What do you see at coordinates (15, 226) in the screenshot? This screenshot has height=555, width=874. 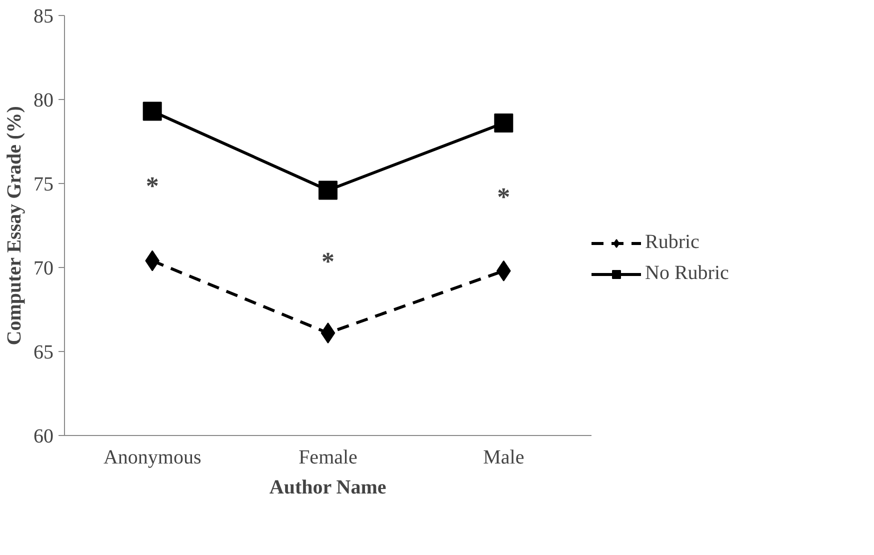 I see `y-axis-title: Computer Essay Grade (%)` at bounding box center [15, 226].